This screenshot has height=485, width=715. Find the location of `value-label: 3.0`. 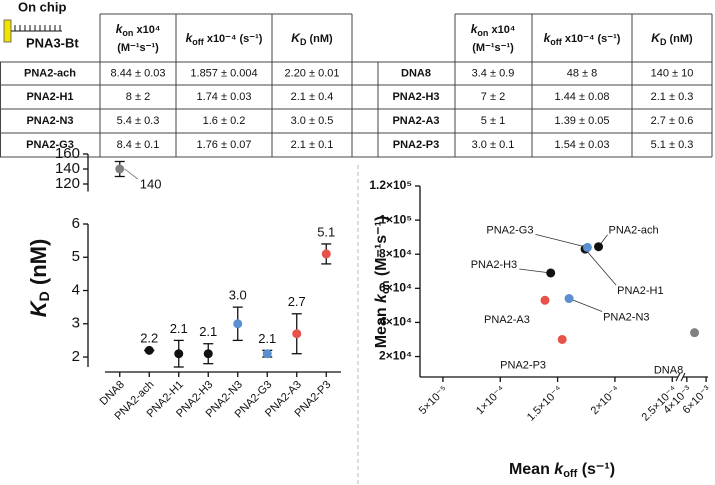

value-label: 3.0 is located at coordinates (238, 295).